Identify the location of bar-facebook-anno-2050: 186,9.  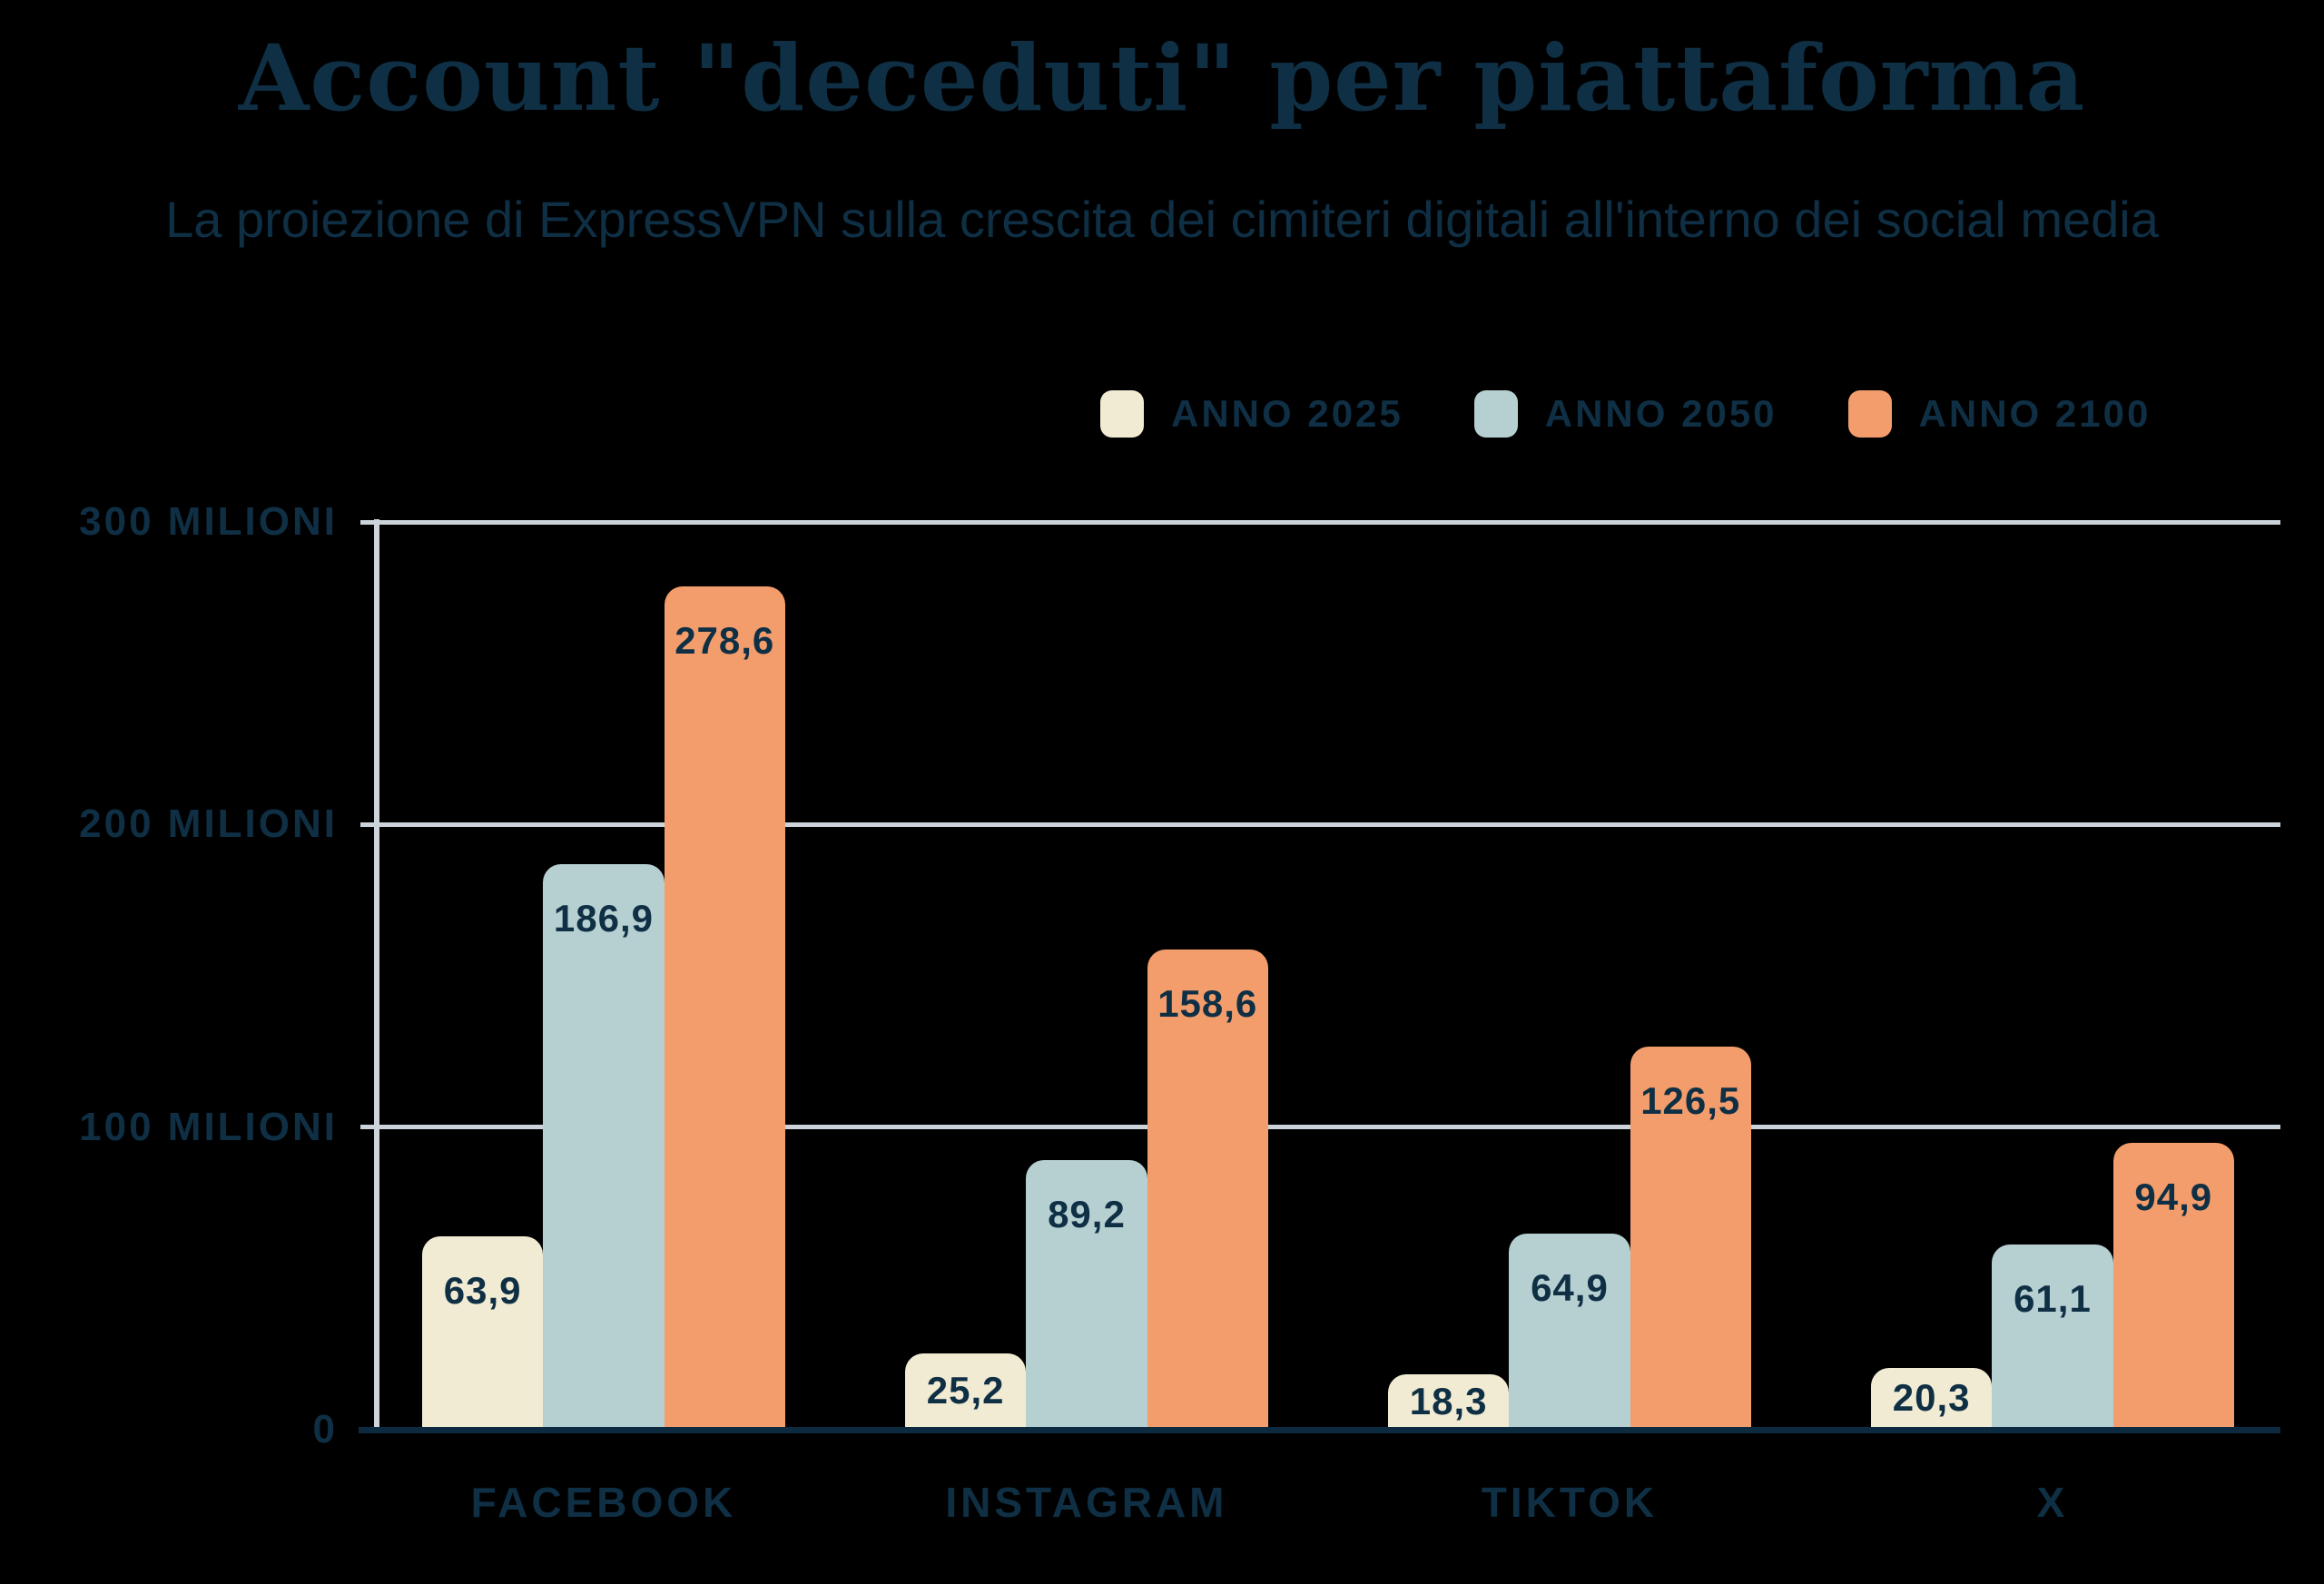
(604, 1147).